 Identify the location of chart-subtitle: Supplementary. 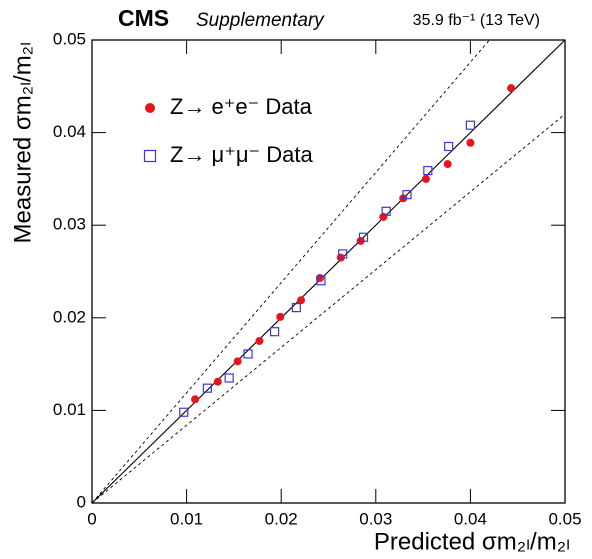
(260, 20).